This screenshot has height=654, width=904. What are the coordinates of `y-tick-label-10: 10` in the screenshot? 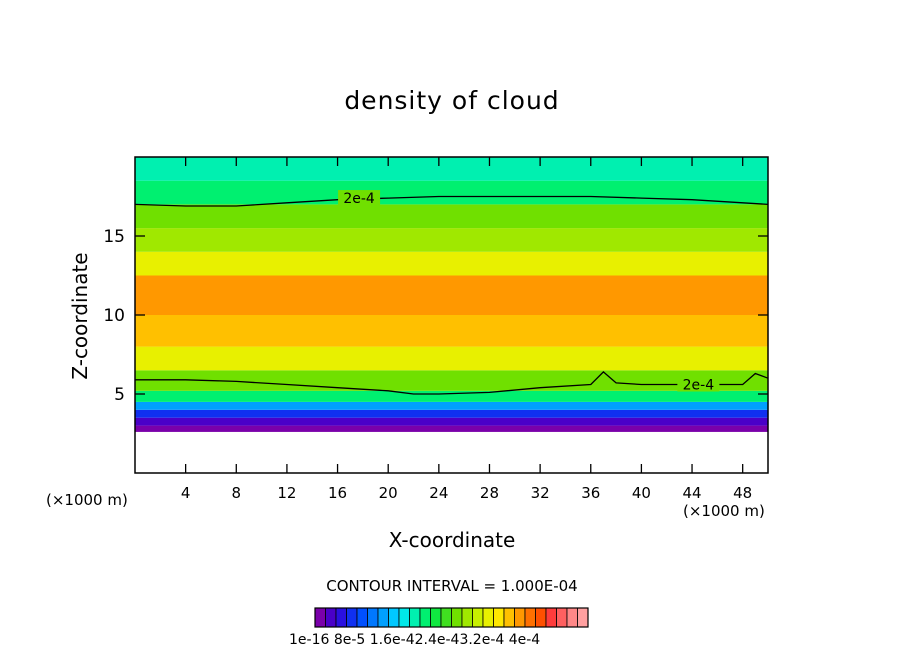 It's located at (114, 316).